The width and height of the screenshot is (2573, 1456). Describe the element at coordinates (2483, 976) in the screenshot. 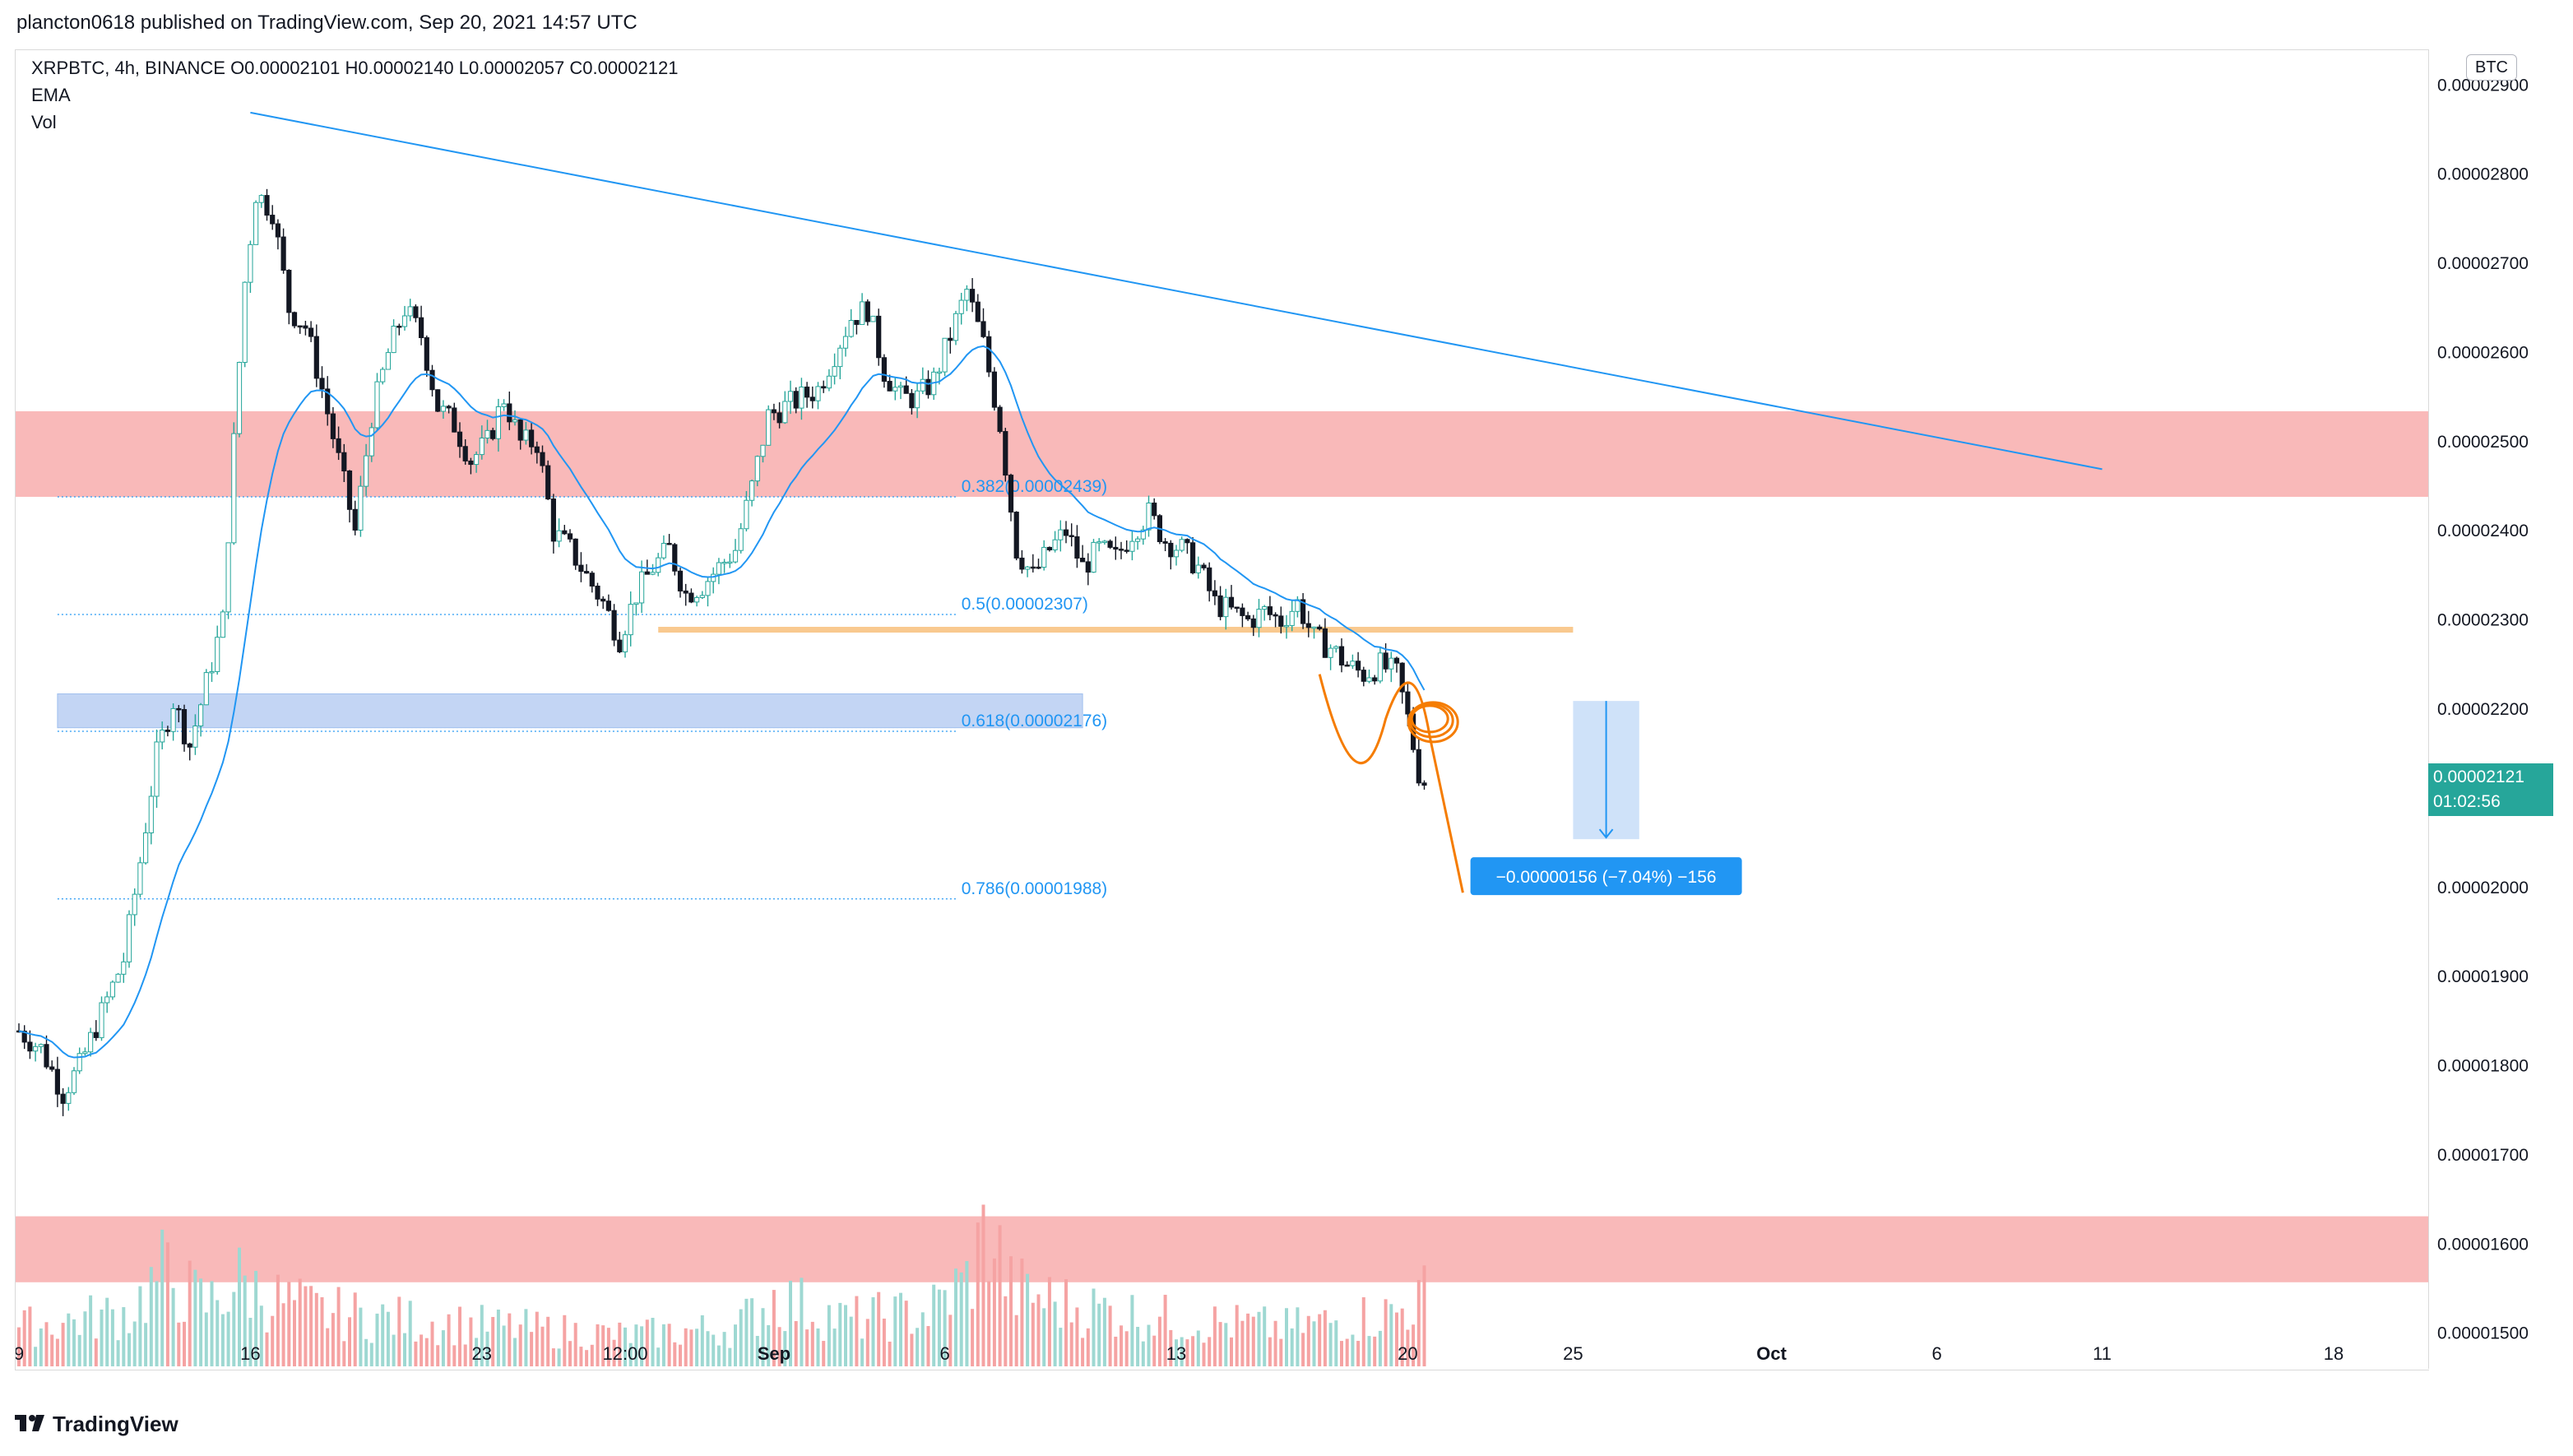

I see `price-tick-label: 0.00001900` at that location.